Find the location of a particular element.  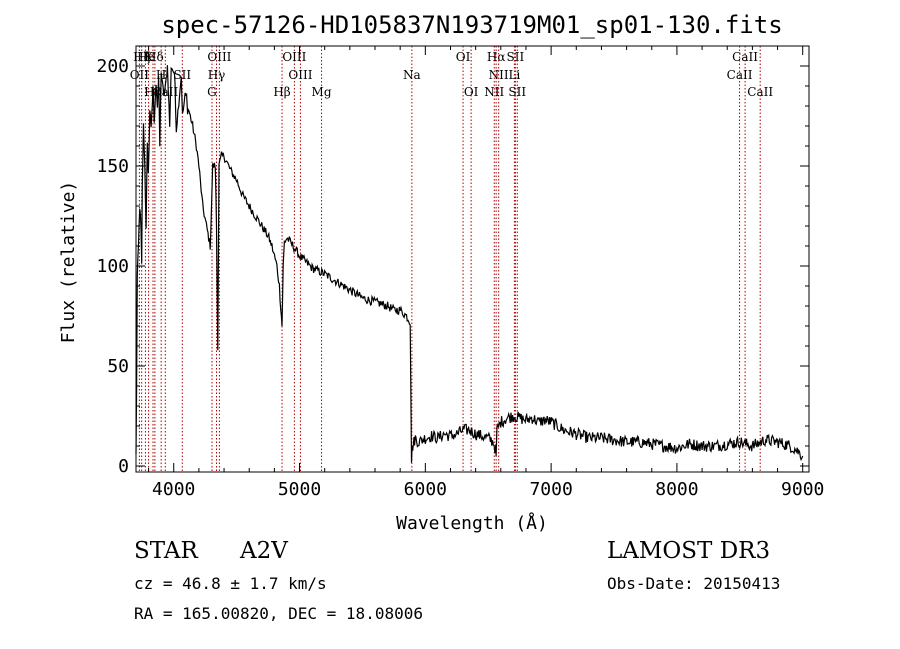

survey-name: LAMOST DR3 is located at coordinates (689, 551).